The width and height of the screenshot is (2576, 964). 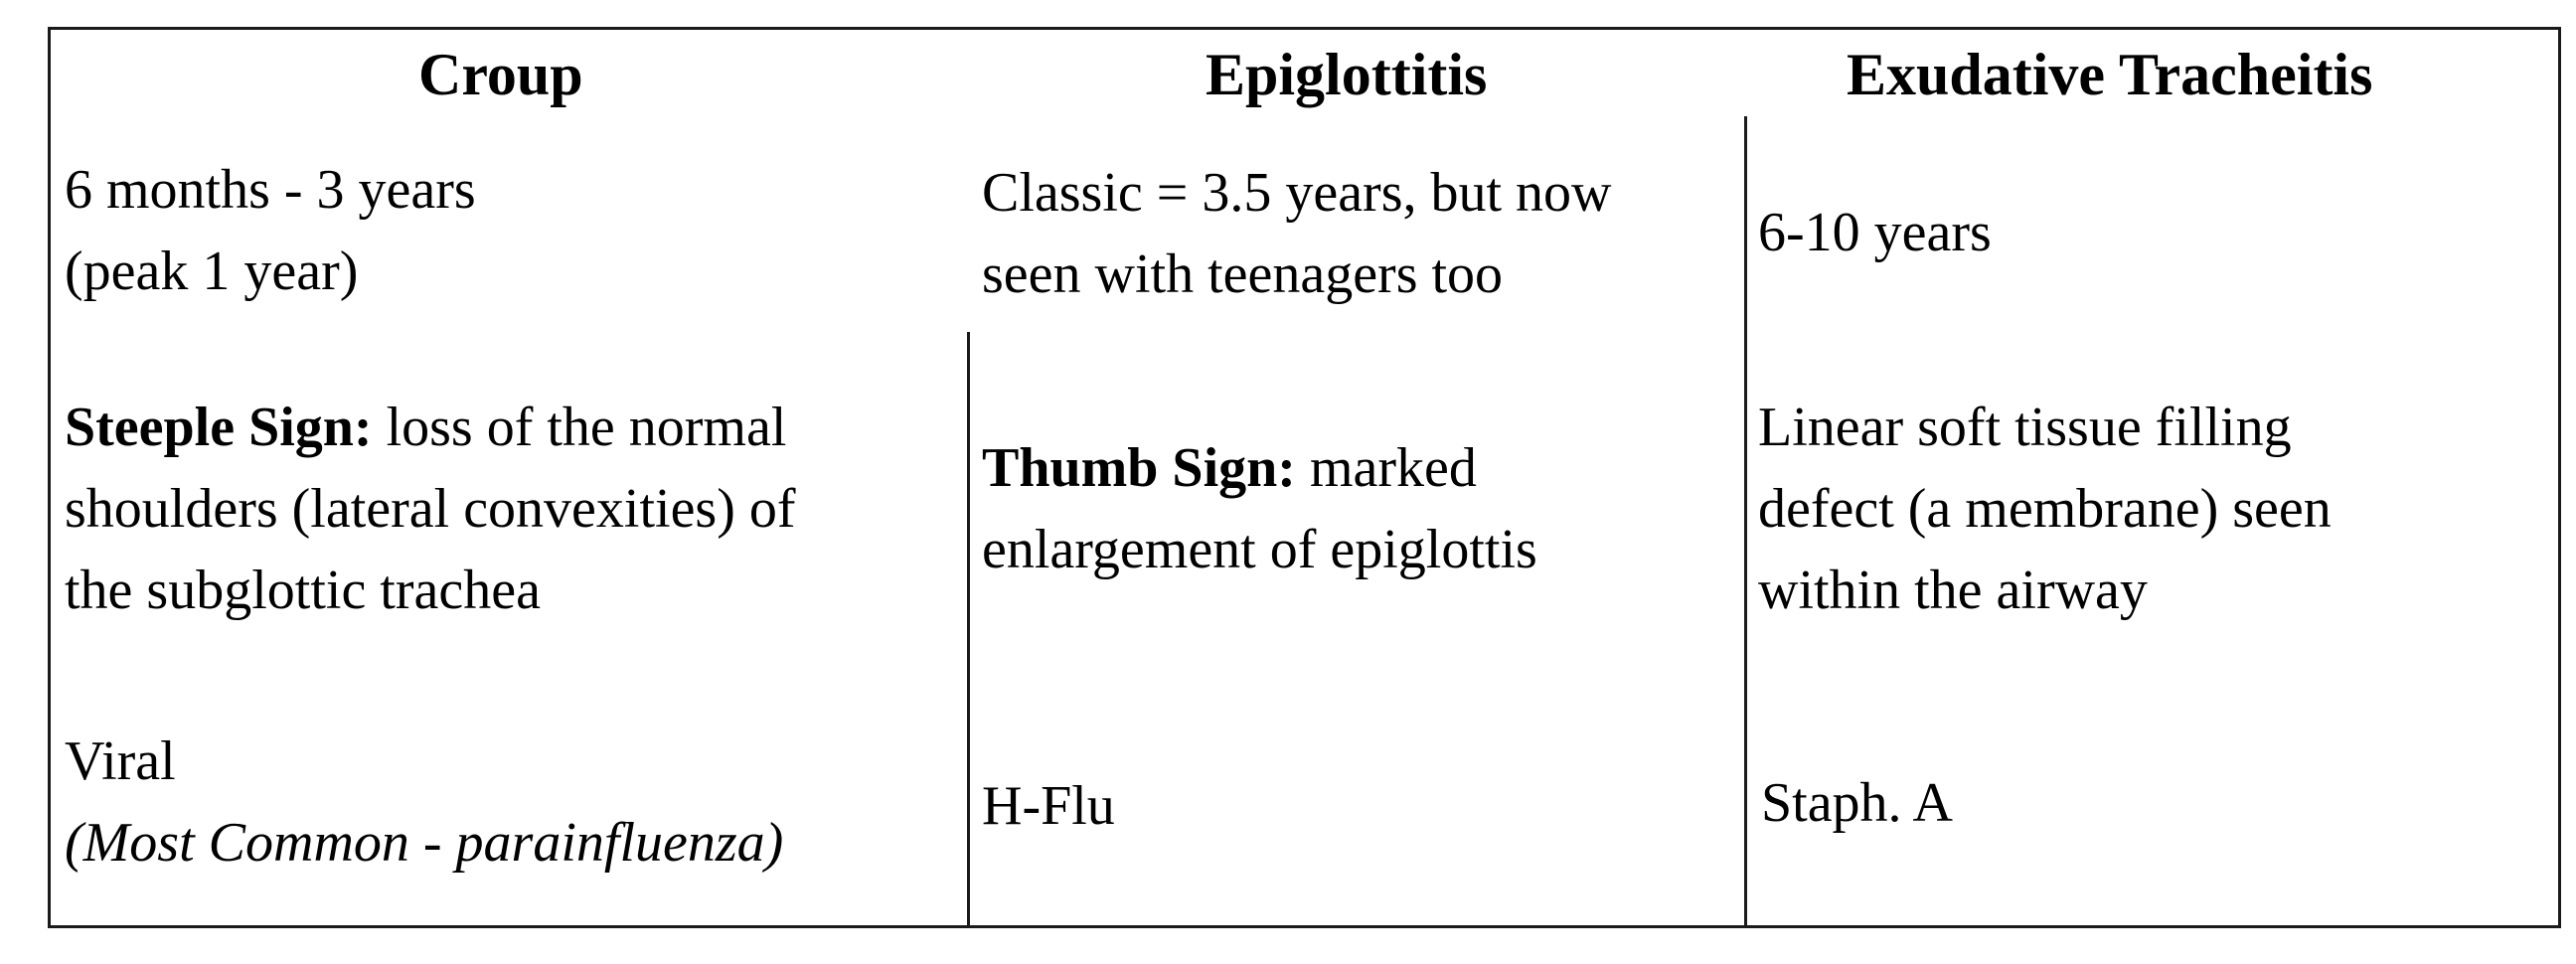 What do you see at coordinates (1953, 590) in the screenshot?
I see `tracheitis-sign-text: within the airway` at bounding box center [1953, 590].